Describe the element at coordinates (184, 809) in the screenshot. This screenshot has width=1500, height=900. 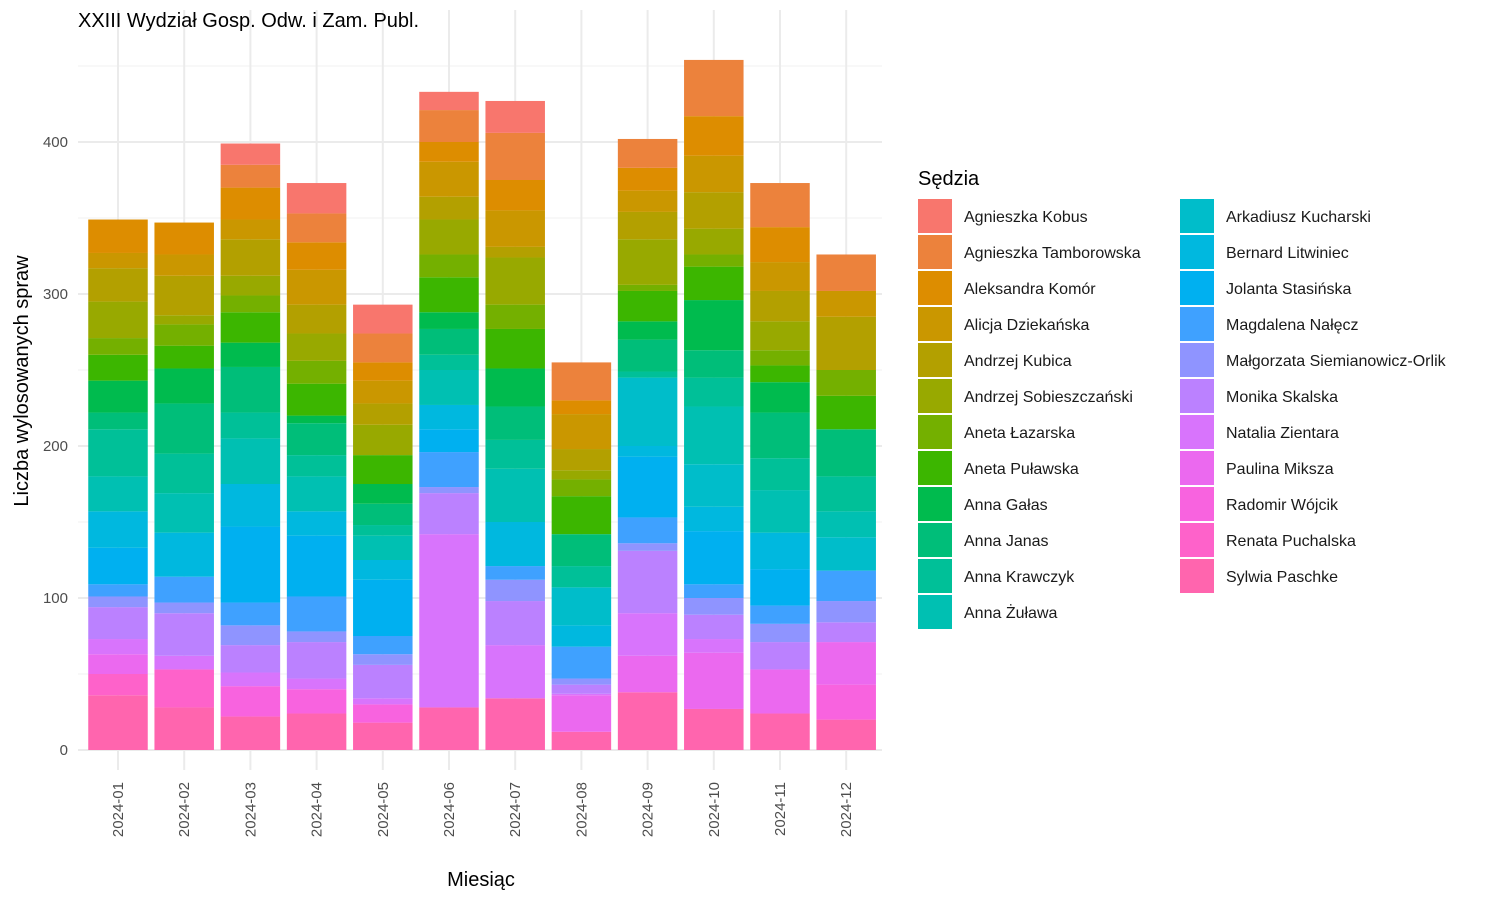
I see `x-tick-label: 2024-02` at that location.